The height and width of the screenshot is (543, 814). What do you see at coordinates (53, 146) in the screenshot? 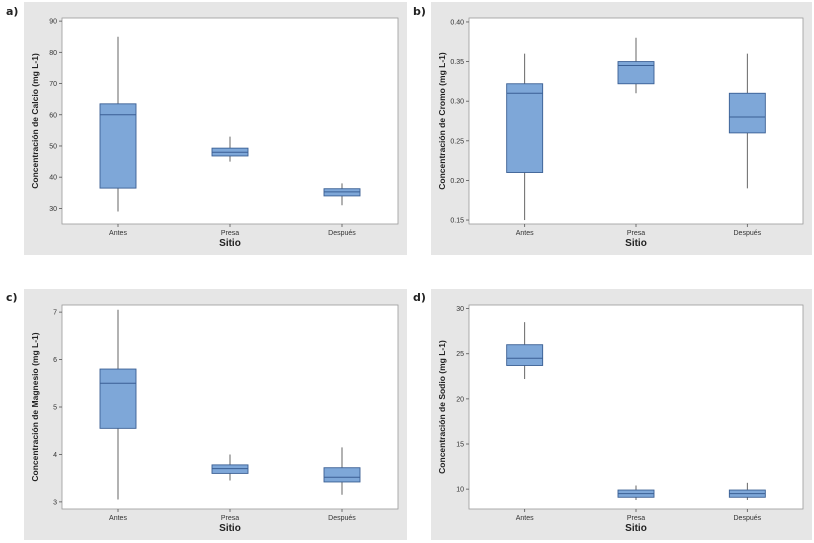
I see `y-tick-label: 50` at bounding box center [53, 146].